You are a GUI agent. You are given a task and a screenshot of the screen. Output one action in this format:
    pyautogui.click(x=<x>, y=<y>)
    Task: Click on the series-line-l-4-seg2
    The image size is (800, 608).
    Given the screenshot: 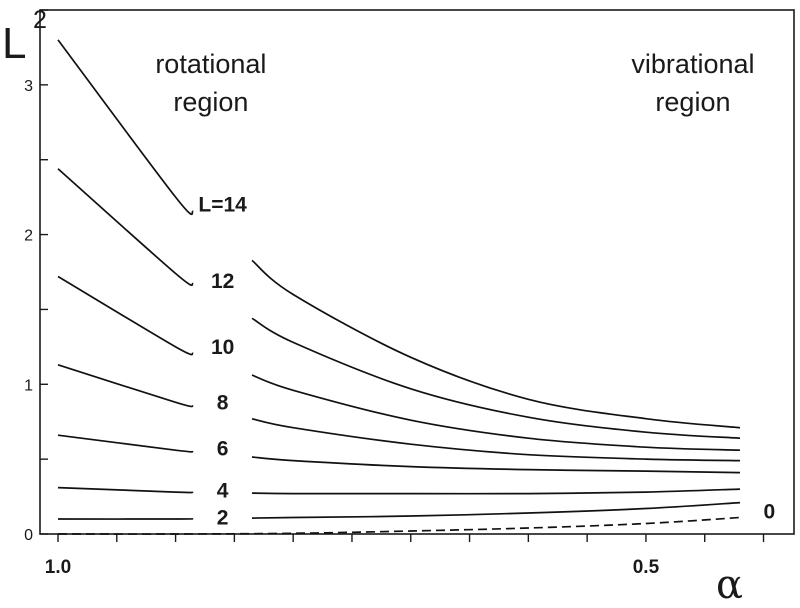 What is the action you would take?
    pyautogui.click(x=496, y=491)
    